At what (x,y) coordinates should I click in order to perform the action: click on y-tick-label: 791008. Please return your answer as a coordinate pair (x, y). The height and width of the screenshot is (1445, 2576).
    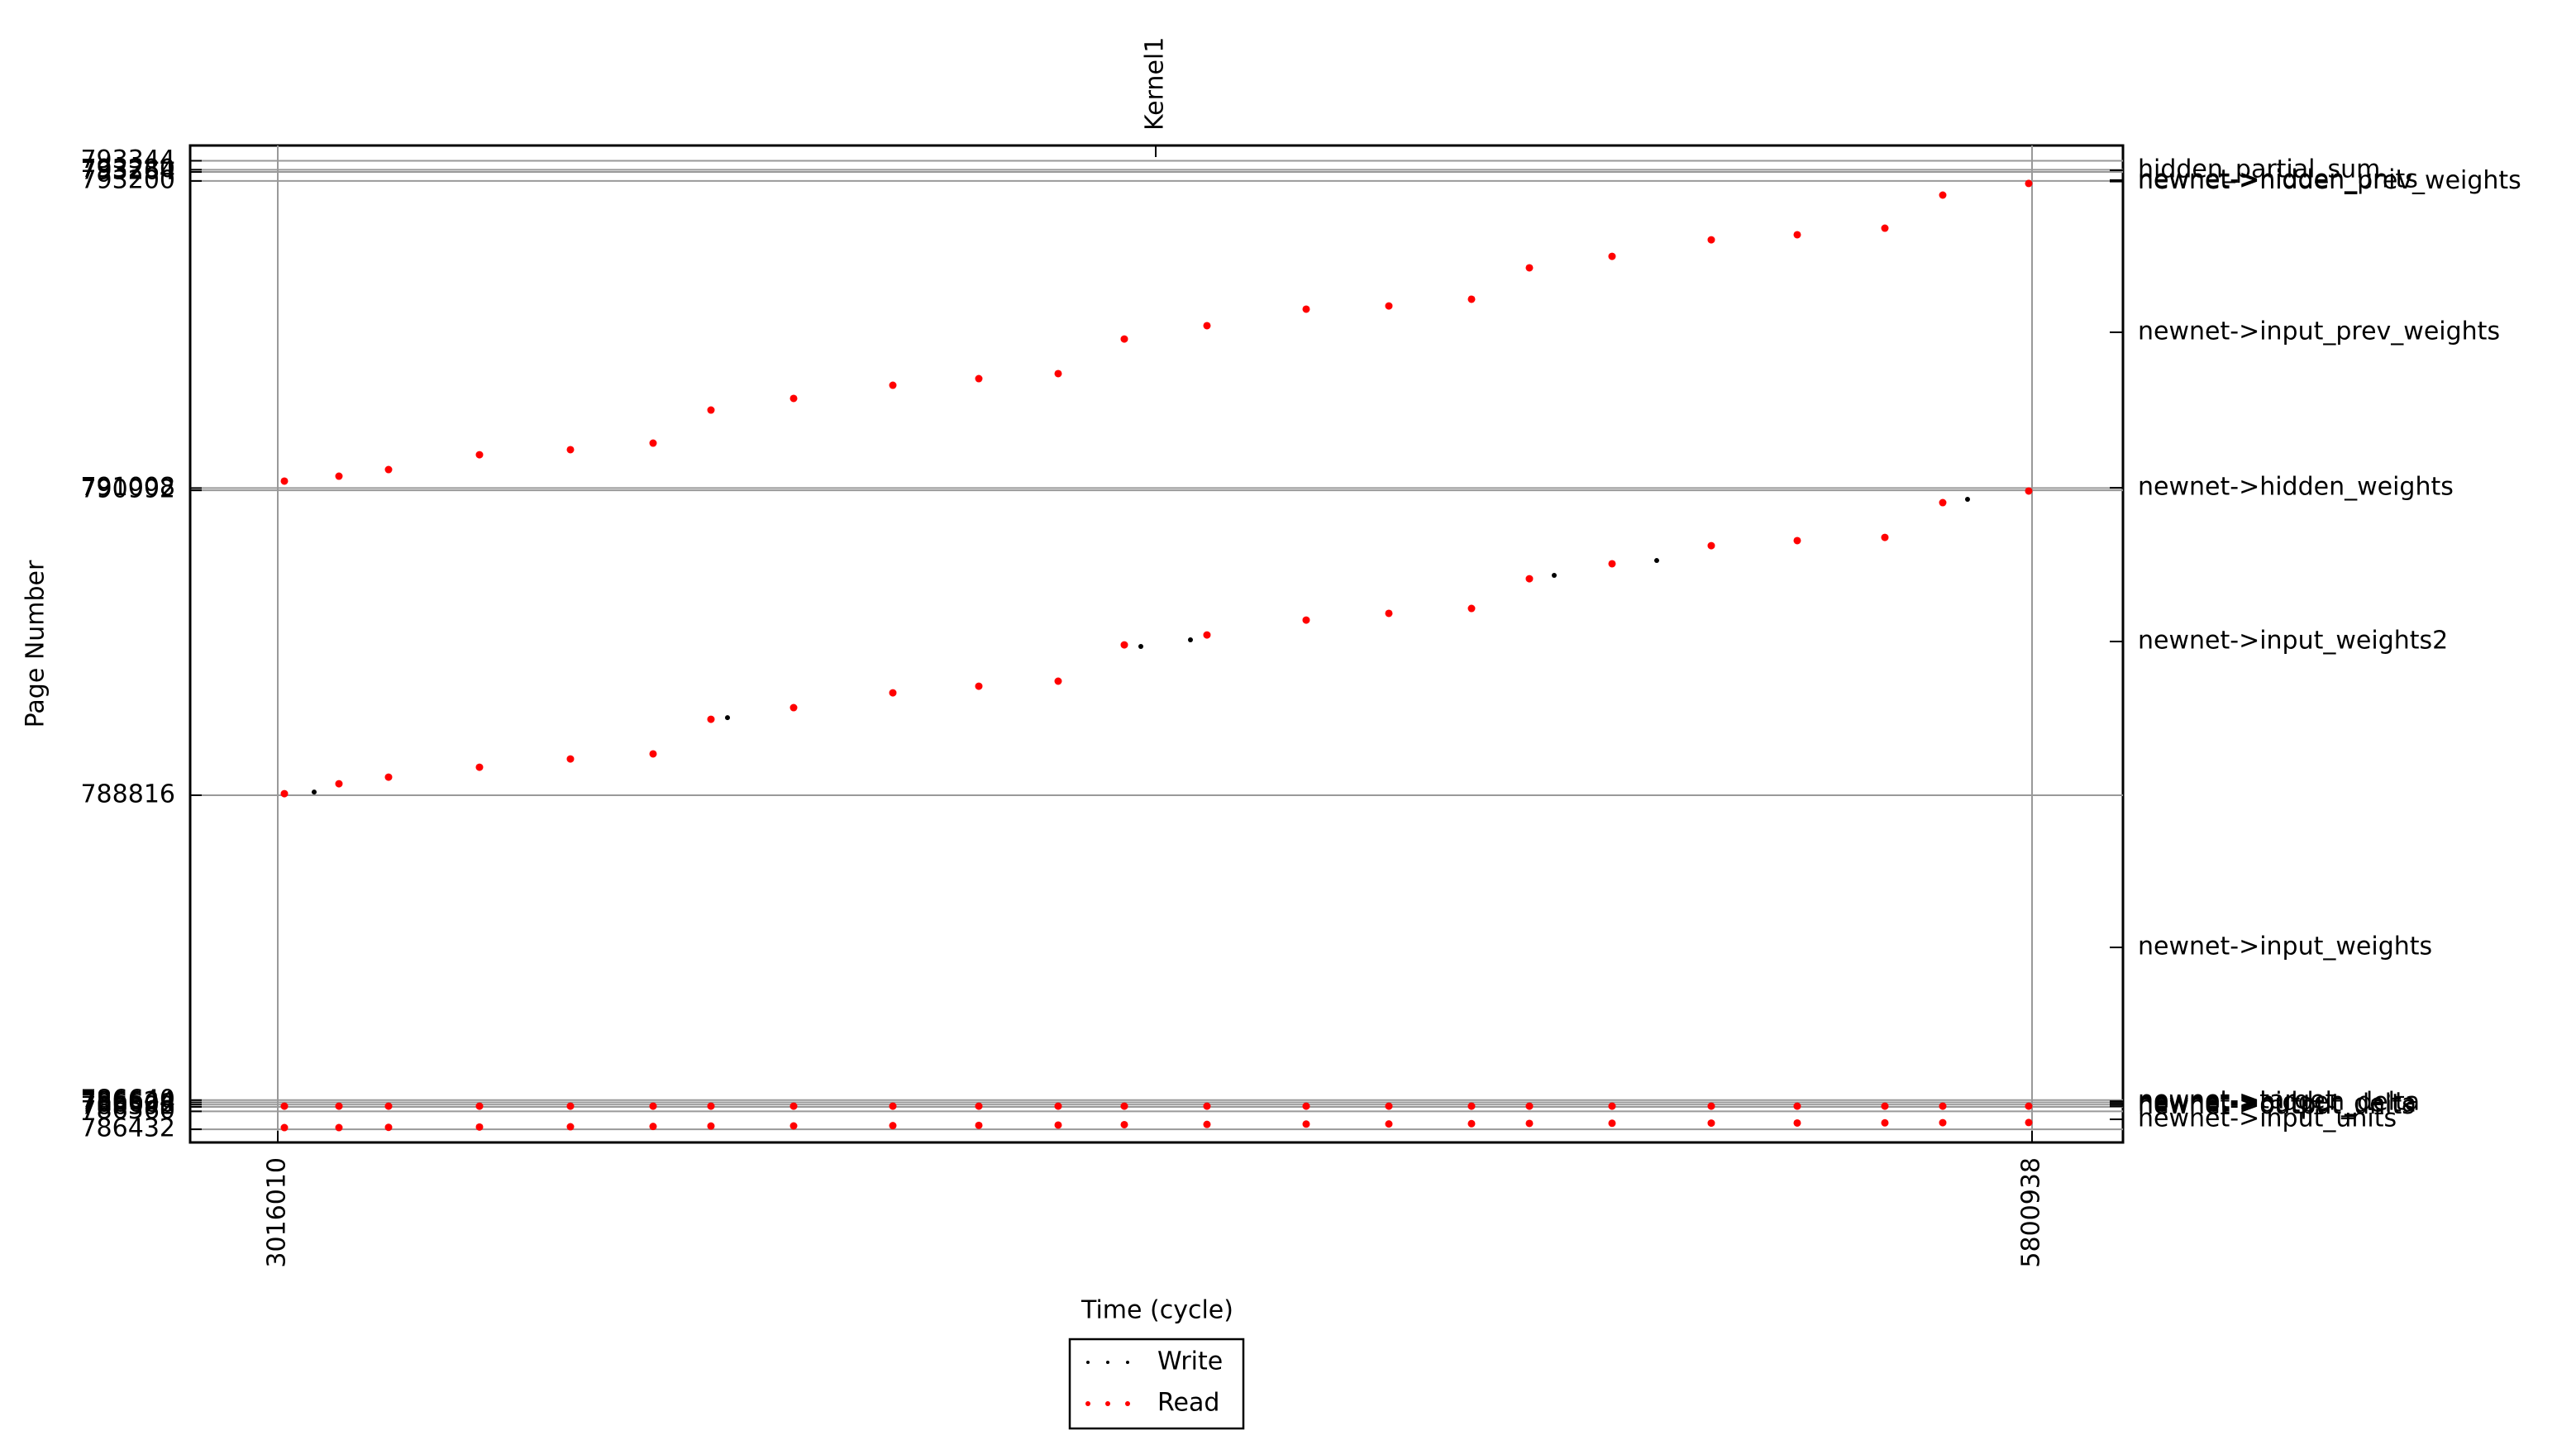
    Looking at the image, I should click on (128, 488).